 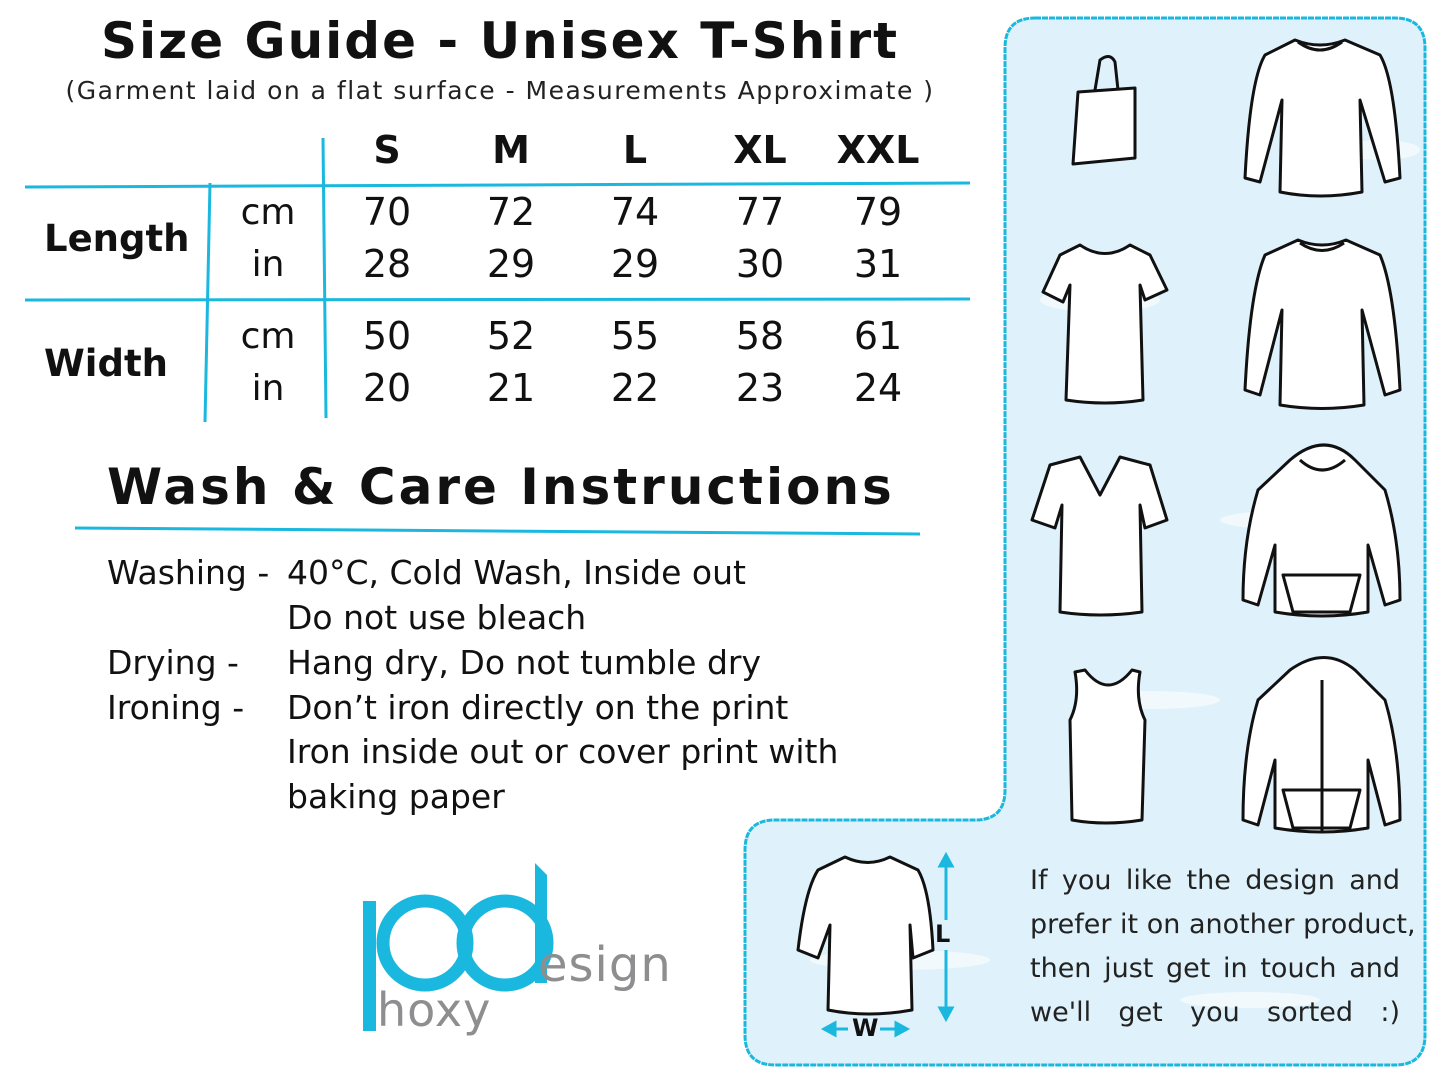 What do you see at coordinates (760, 264) in the screenshot?
I see `size-value: 30` at bounding box center [760, 264].